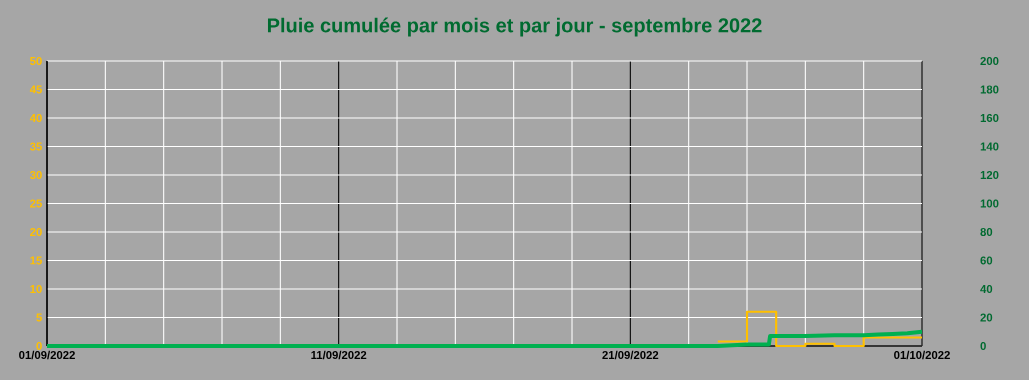 The height and width of the screenshot is (380, 1029). I want to click on y2-tick-label: 100, so click(989, 203).